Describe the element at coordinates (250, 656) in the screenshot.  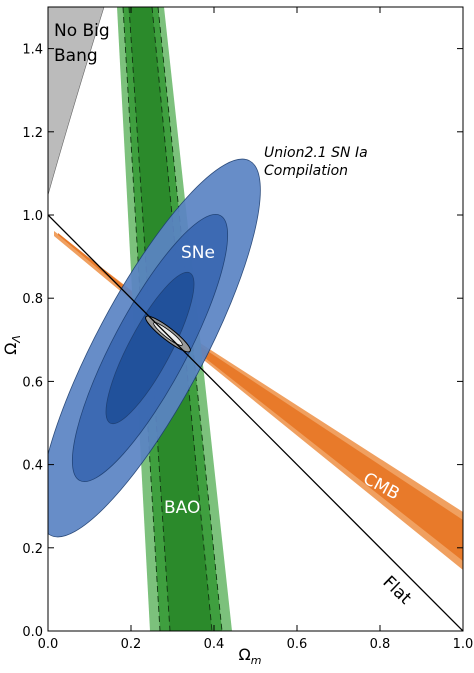
I see `x-axis-label: Ωm` at that location.